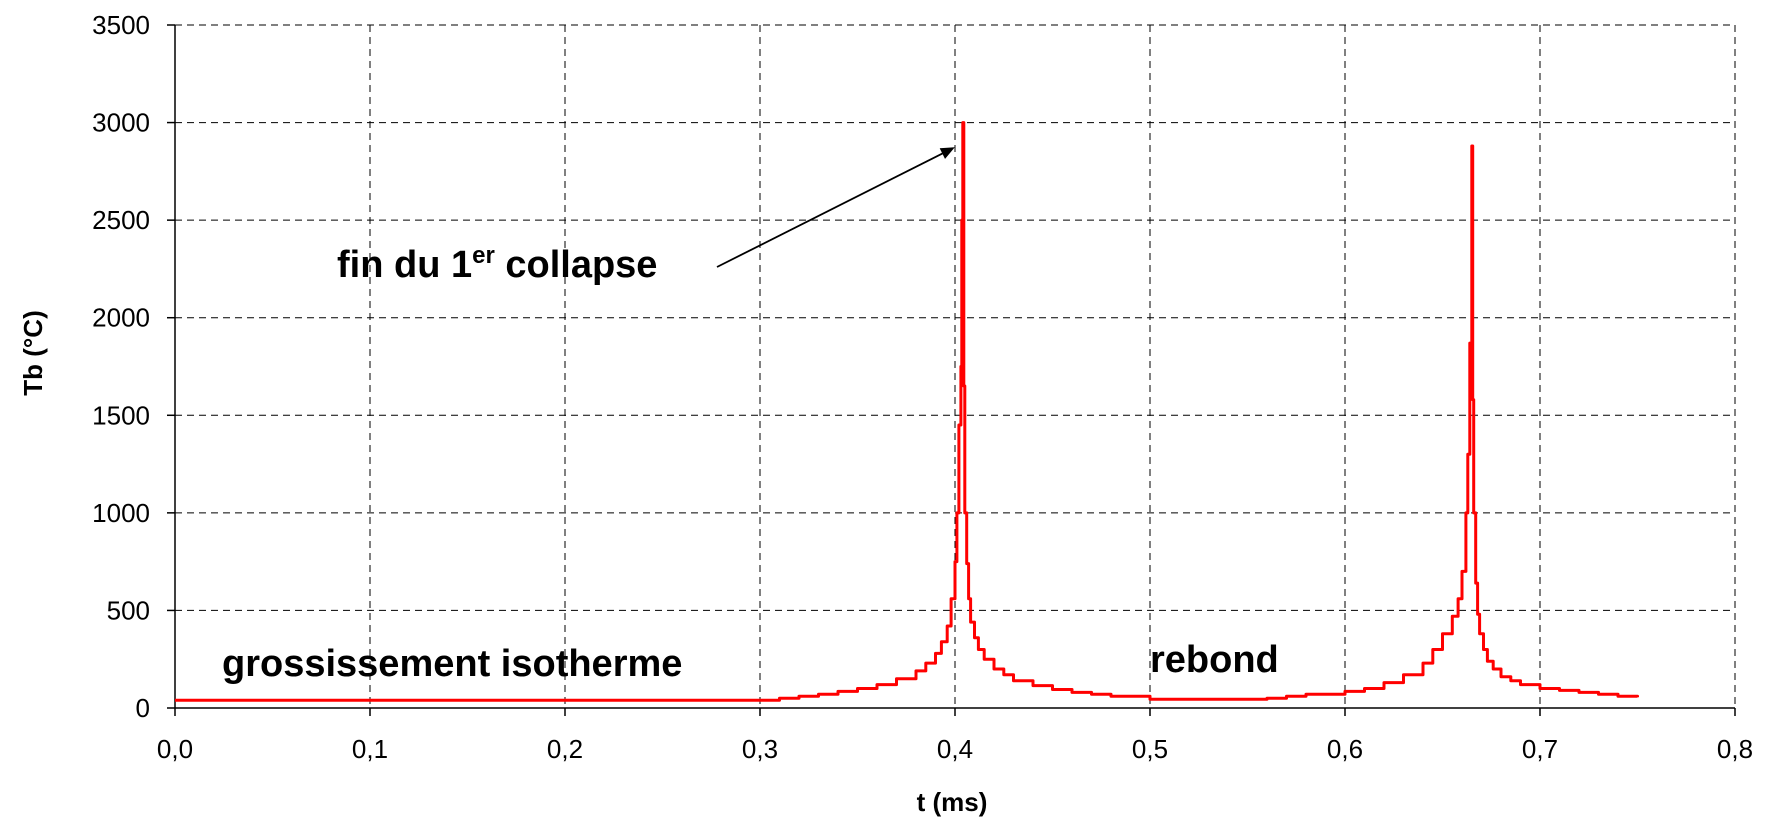 Image resolution: width=1768 pixels, height=820 pixels. I want to click on y-tick-label: 3500, so click(121, 25).